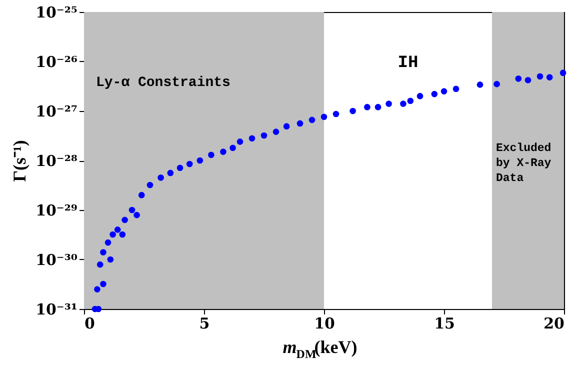 Image resolution: width=576 pixels, height=369 pixels. Describe the element at coordinates (444, 323) in the screenshot. I see `x-tick-label: 15` at that location.